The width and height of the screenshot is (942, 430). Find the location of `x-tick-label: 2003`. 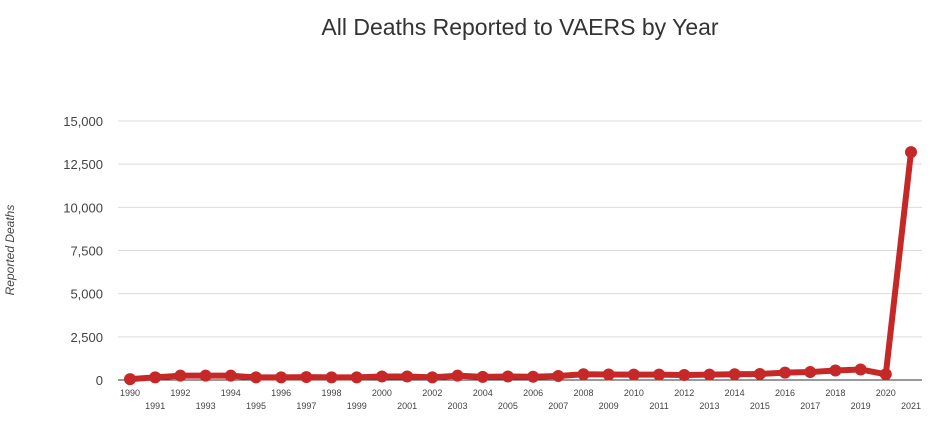

x-tick-label: 2003 is located at coordinates (458, 406).